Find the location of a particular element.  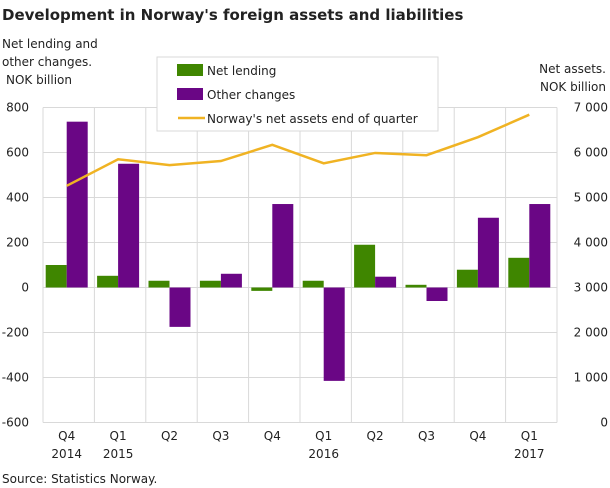

y-axis-label-line: Net lending and is located at coordinates (50, 44).